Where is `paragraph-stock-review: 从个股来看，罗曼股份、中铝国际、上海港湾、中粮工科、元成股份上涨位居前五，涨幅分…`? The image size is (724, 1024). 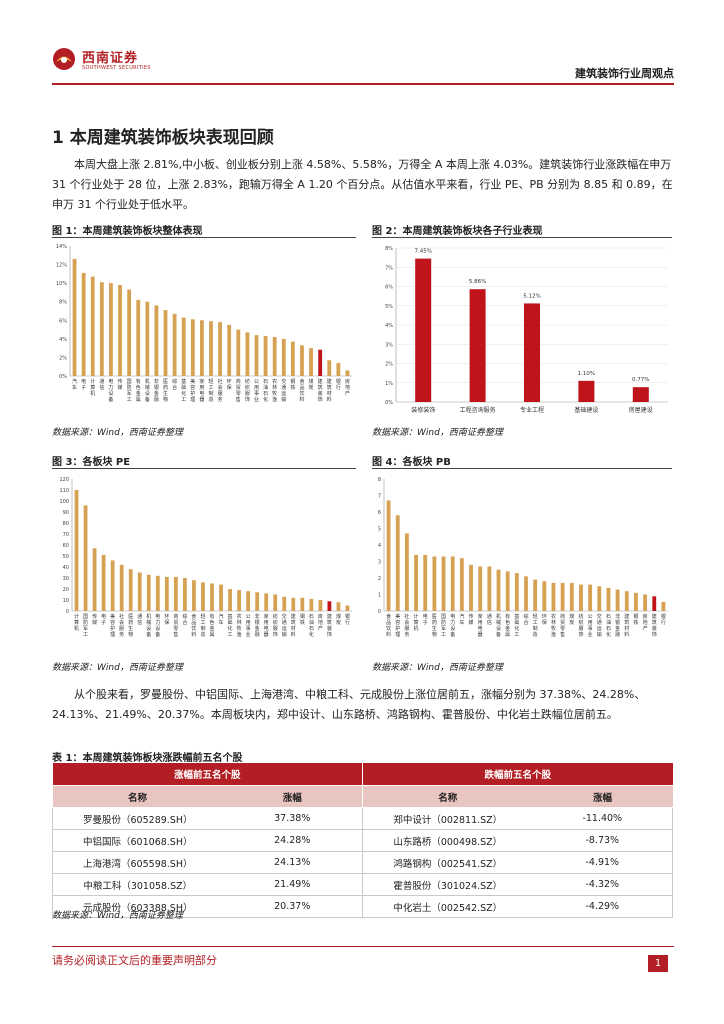 paragraph-stock-review: 从个股来看，罗曼股份、中铝国际、上海港湾、中粮工科、元成股份上涨位居前五，涨幅分… is located at coordinates (349, 704).